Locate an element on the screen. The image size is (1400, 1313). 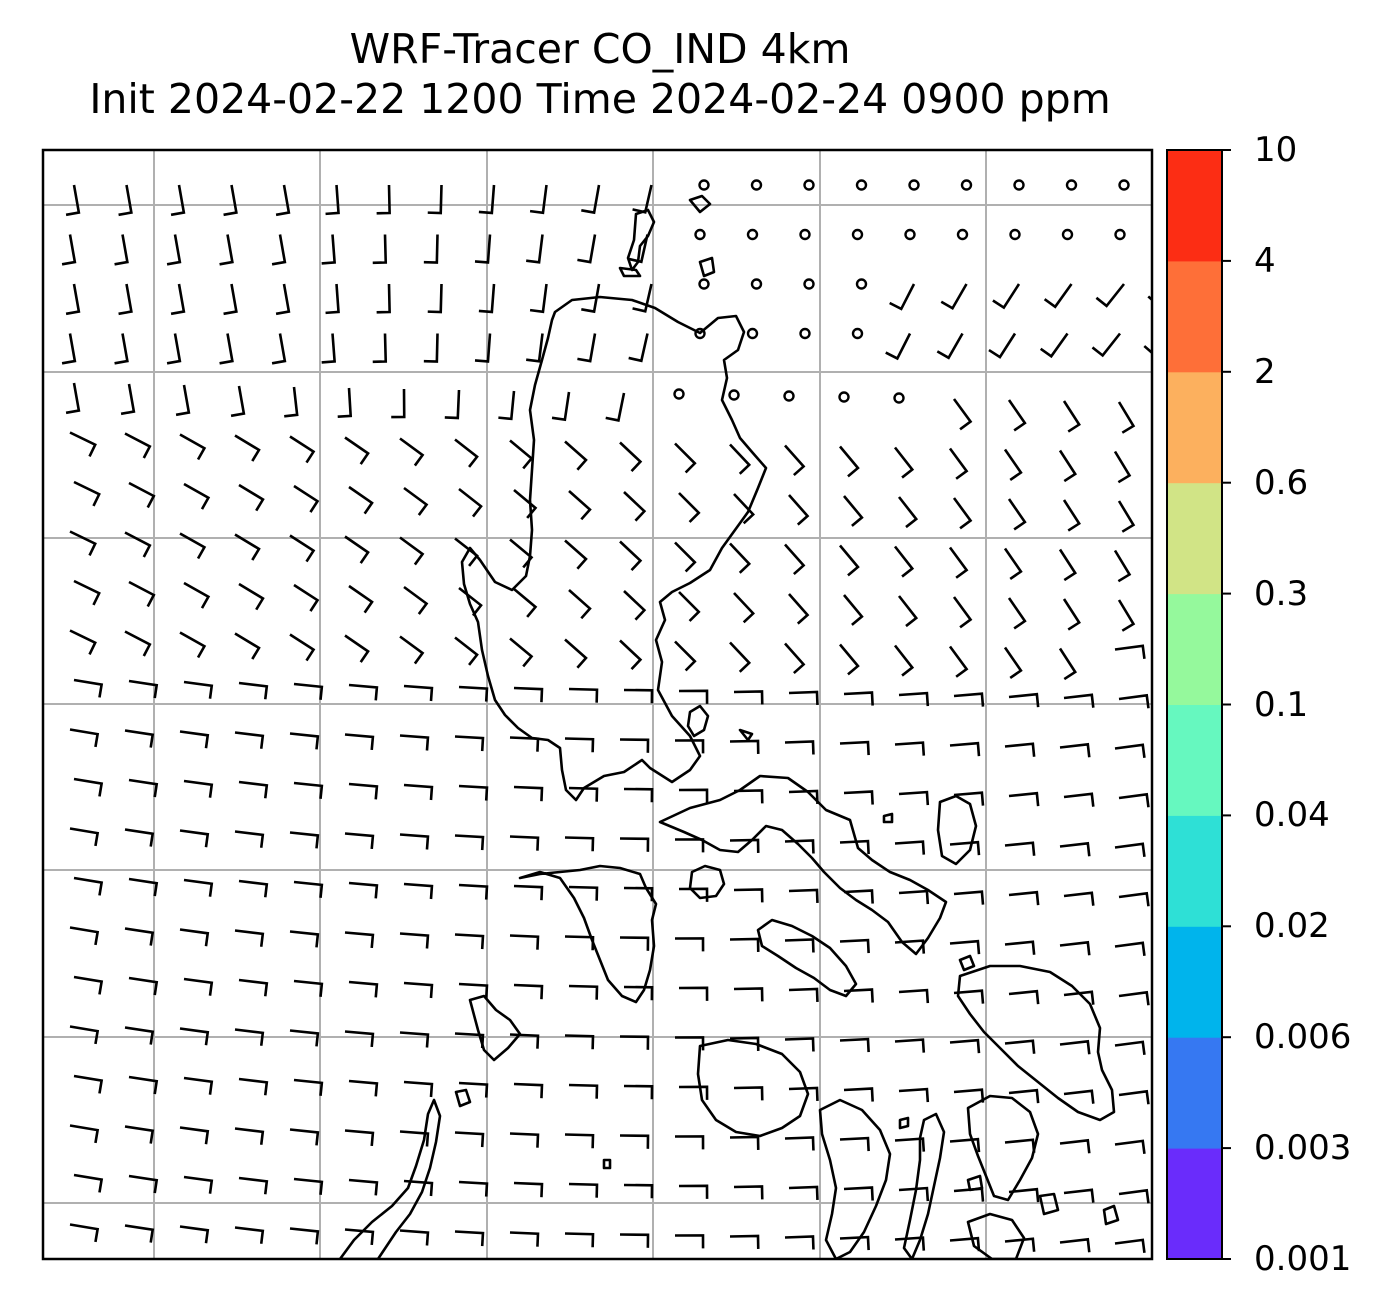
colorbar is located at coordinates (1198, 704).